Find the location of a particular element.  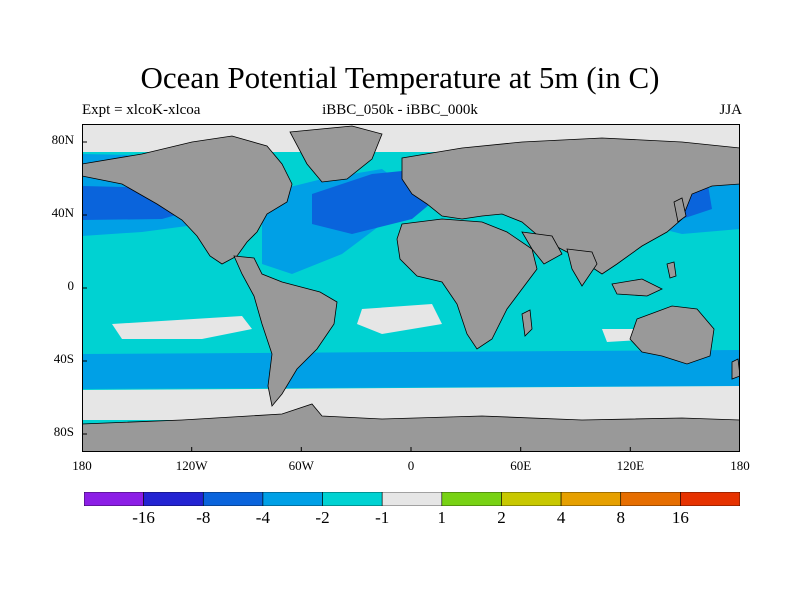

lat-label-80n: 80N is located at coordinates (62, 139).